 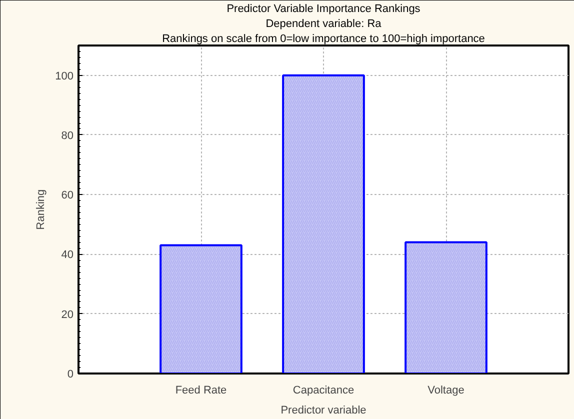 I want to click on y-tick-label: 100, so click(x=64, y=76).